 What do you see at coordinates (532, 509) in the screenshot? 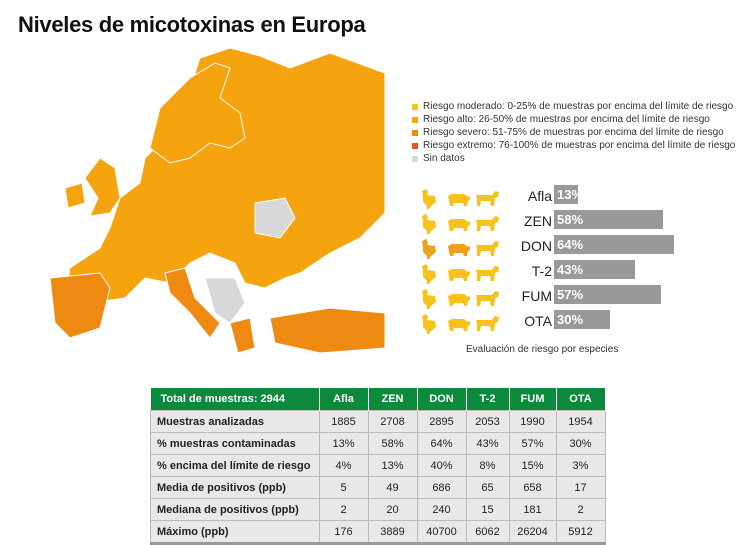
I see `table-cell: 181` at bounding box center [532, 509].